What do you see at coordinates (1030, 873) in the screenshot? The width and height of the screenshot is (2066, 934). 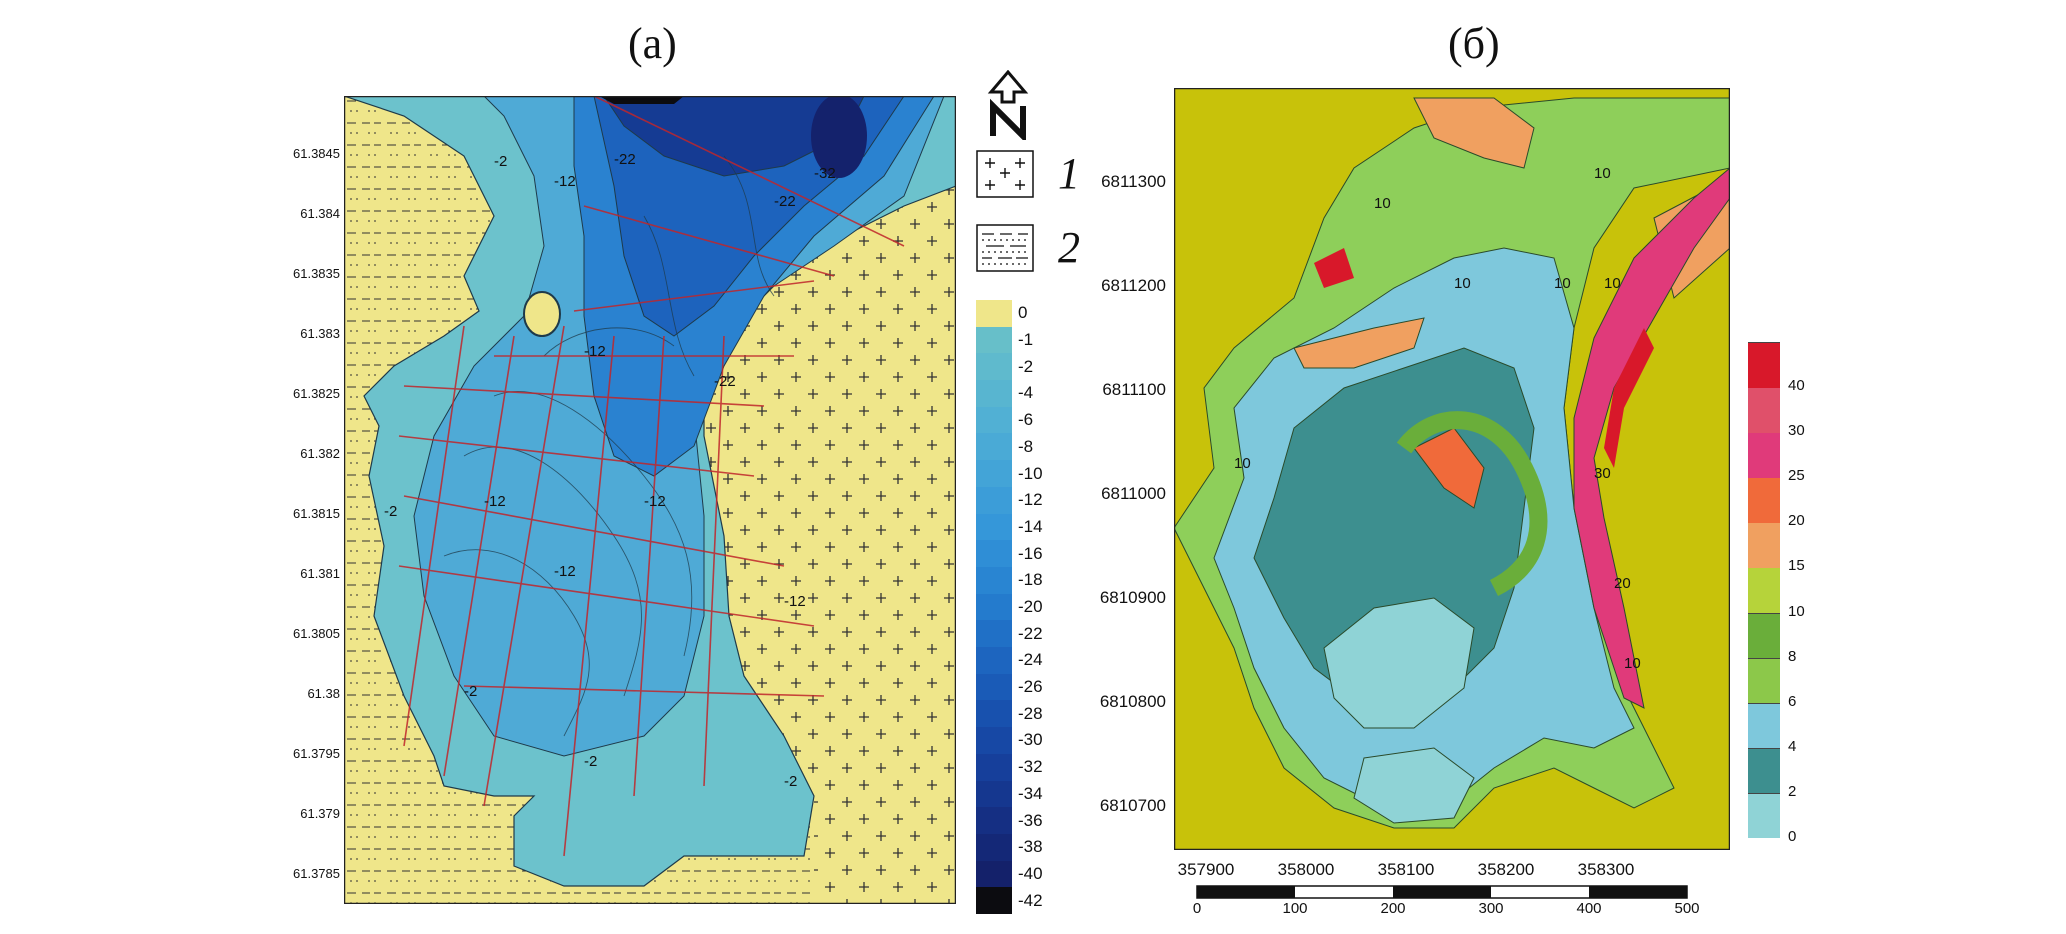 I see `colorbar-a-label: -40` at bounding box center [1030, 873].